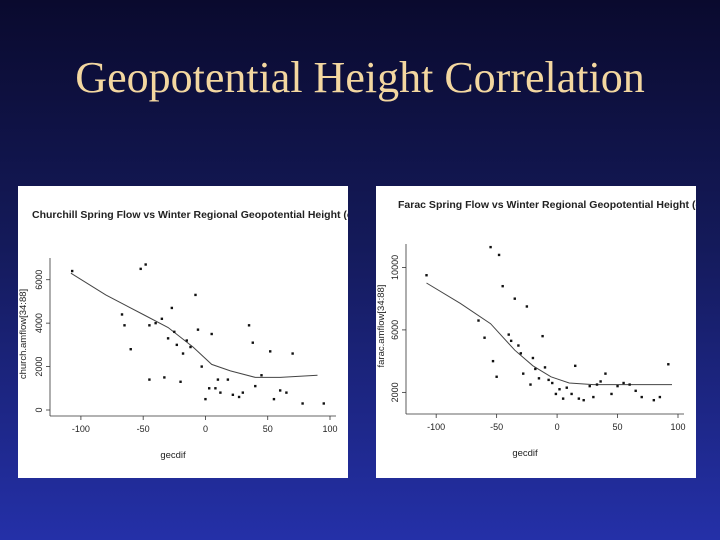 This screenshot has height=540, width=720. Describe the element at coordinates (81, 429) in the screenshot. I see `churchill-x-tick-label: -100` at that location.